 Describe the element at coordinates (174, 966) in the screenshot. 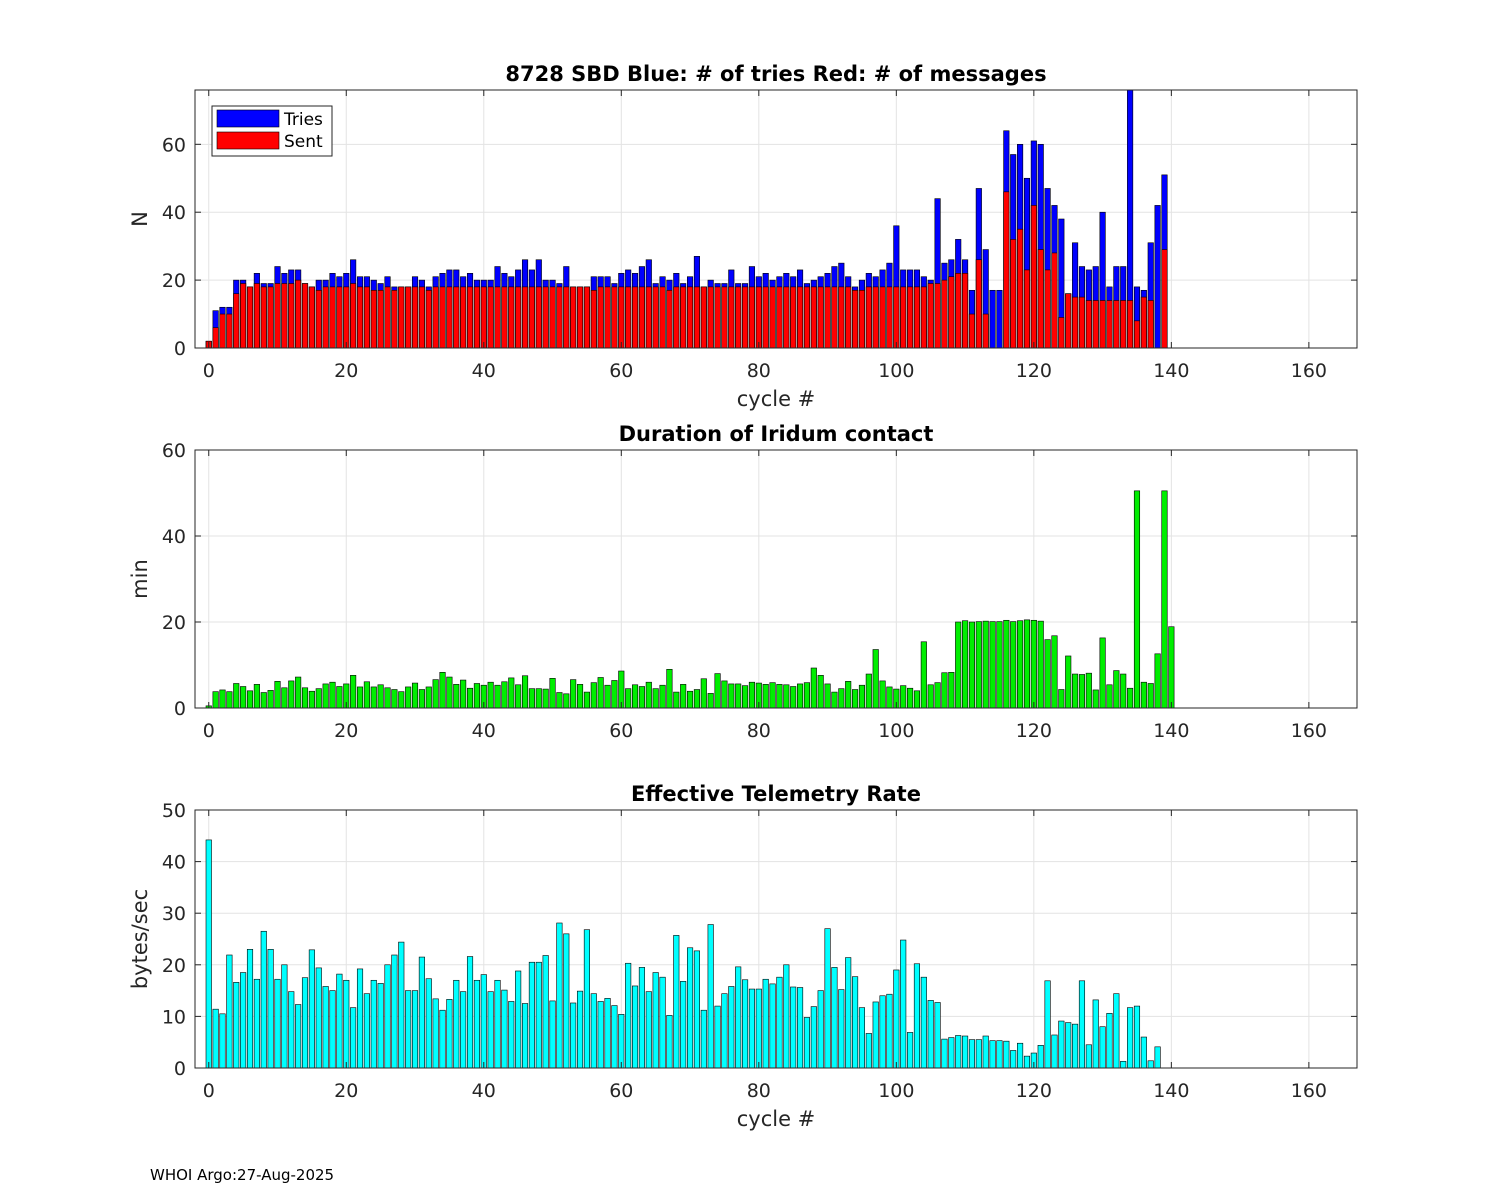

I see `y-tick-label: 20` at that location.